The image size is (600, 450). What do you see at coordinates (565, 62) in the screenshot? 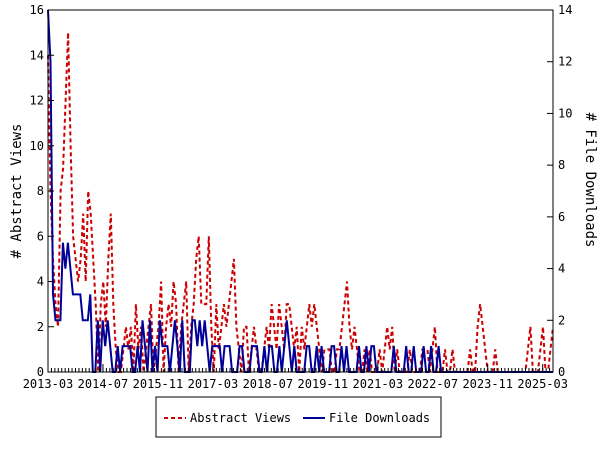
I see `y-right-tick-label: 12` at bounding box center [565, 62].